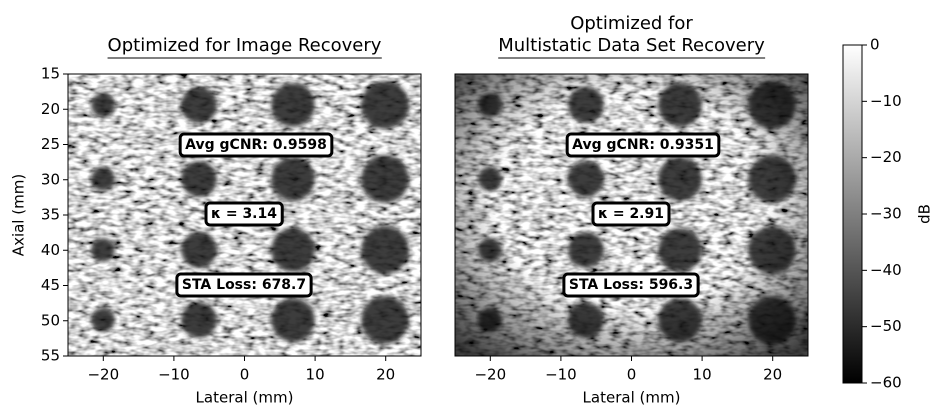 The height and width of the screenshot is (412, 935). I want to click on colorbar-tick-label: −30, so click(886, 214).